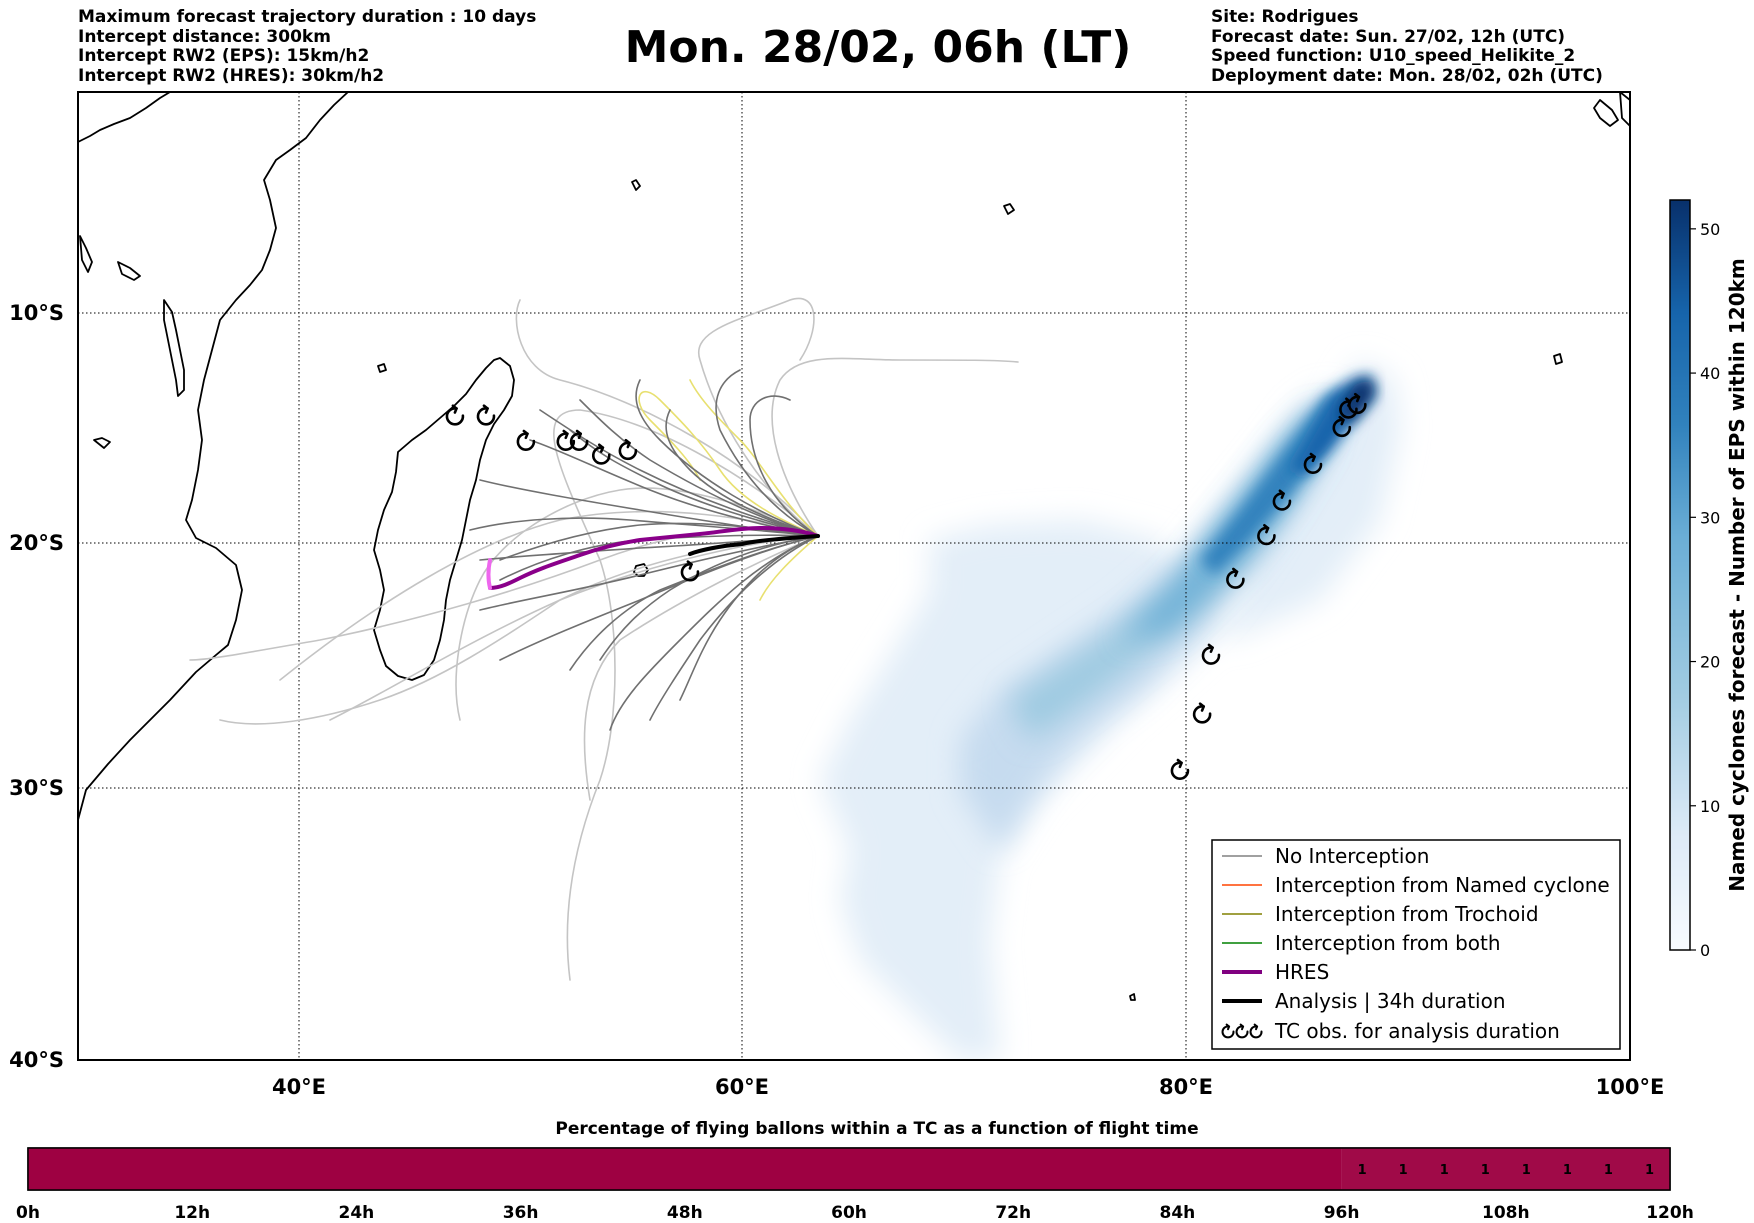  I want to click on flight-time-bar-segments, so click(849, 1169).